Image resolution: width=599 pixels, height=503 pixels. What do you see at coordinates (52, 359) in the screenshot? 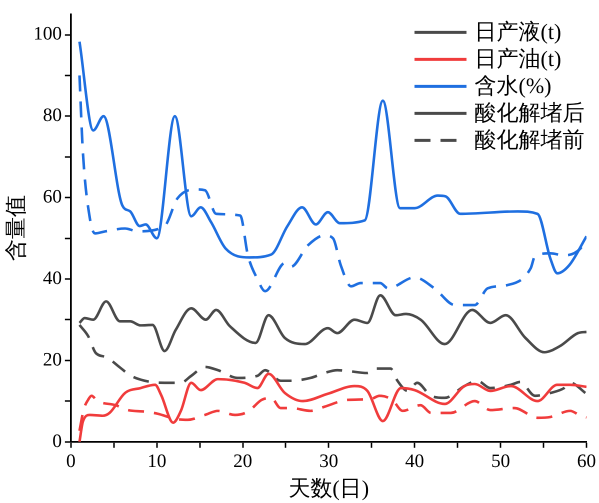
I see `y-tick-label: 20` at bounding box center [52, 359].